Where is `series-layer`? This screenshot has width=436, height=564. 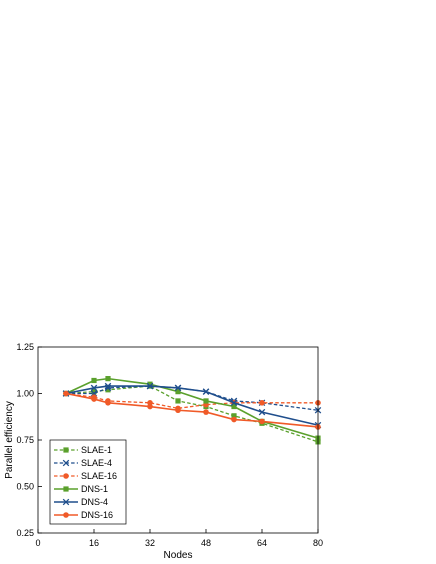
series-layer is located at coordinates (192, 410).